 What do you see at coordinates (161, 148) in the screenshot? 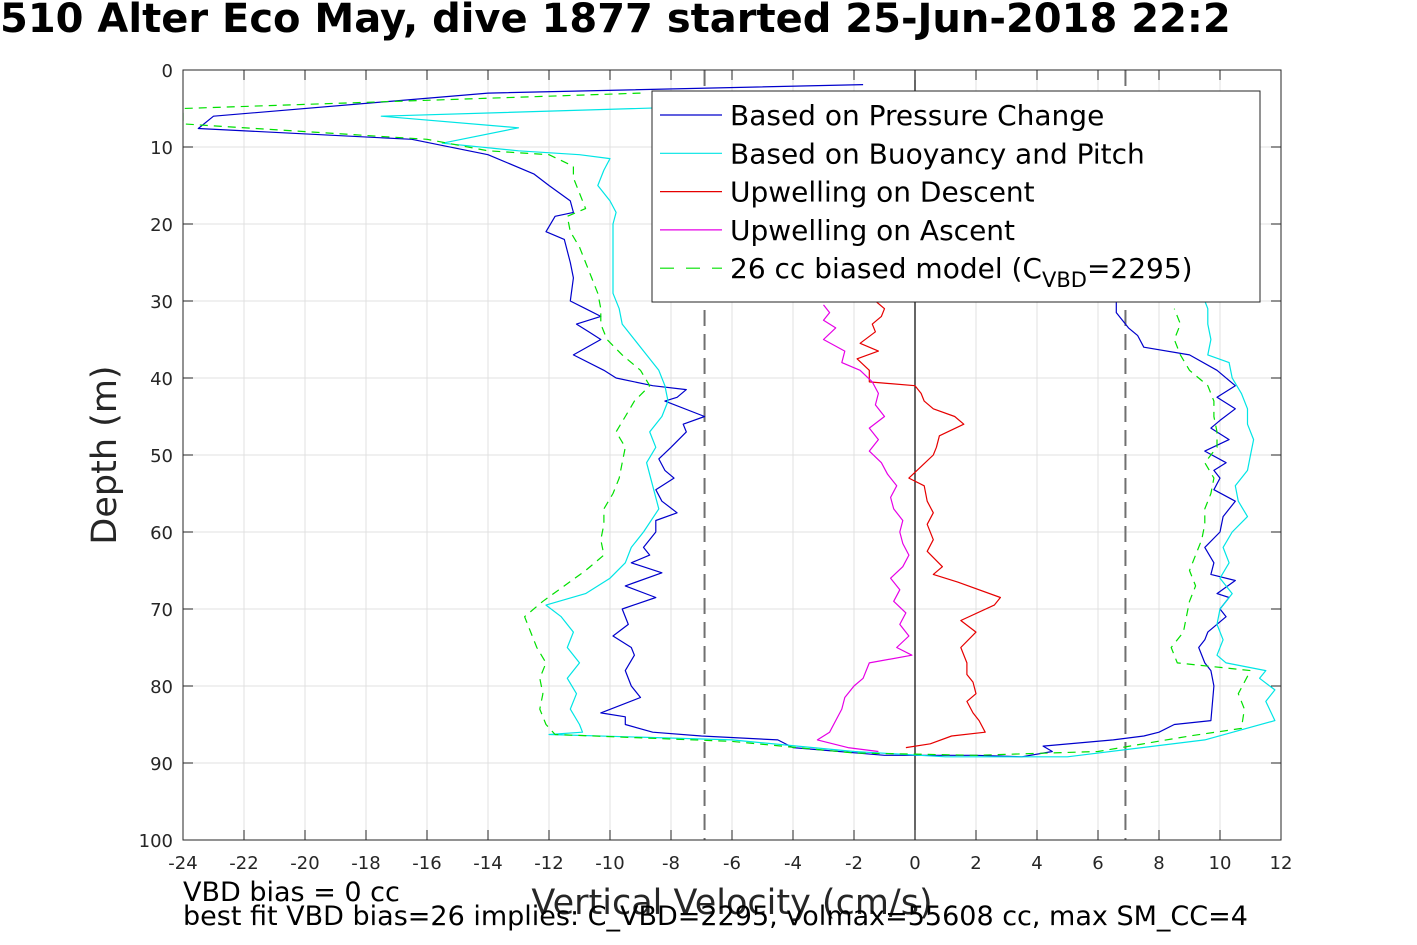
I see `y-tick-label: 10` at bounding box center [161, 148].